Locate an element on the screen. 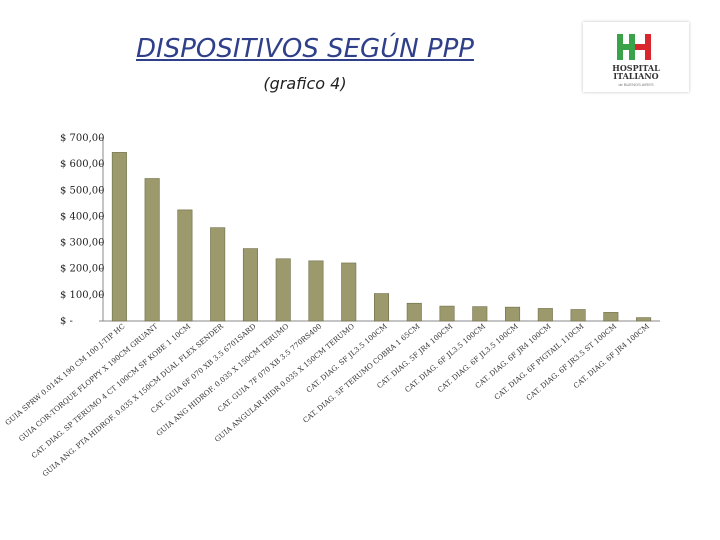 The image size is (720, 540). y-tick-label: $ 200,00 is located at coordinates (82, 269).